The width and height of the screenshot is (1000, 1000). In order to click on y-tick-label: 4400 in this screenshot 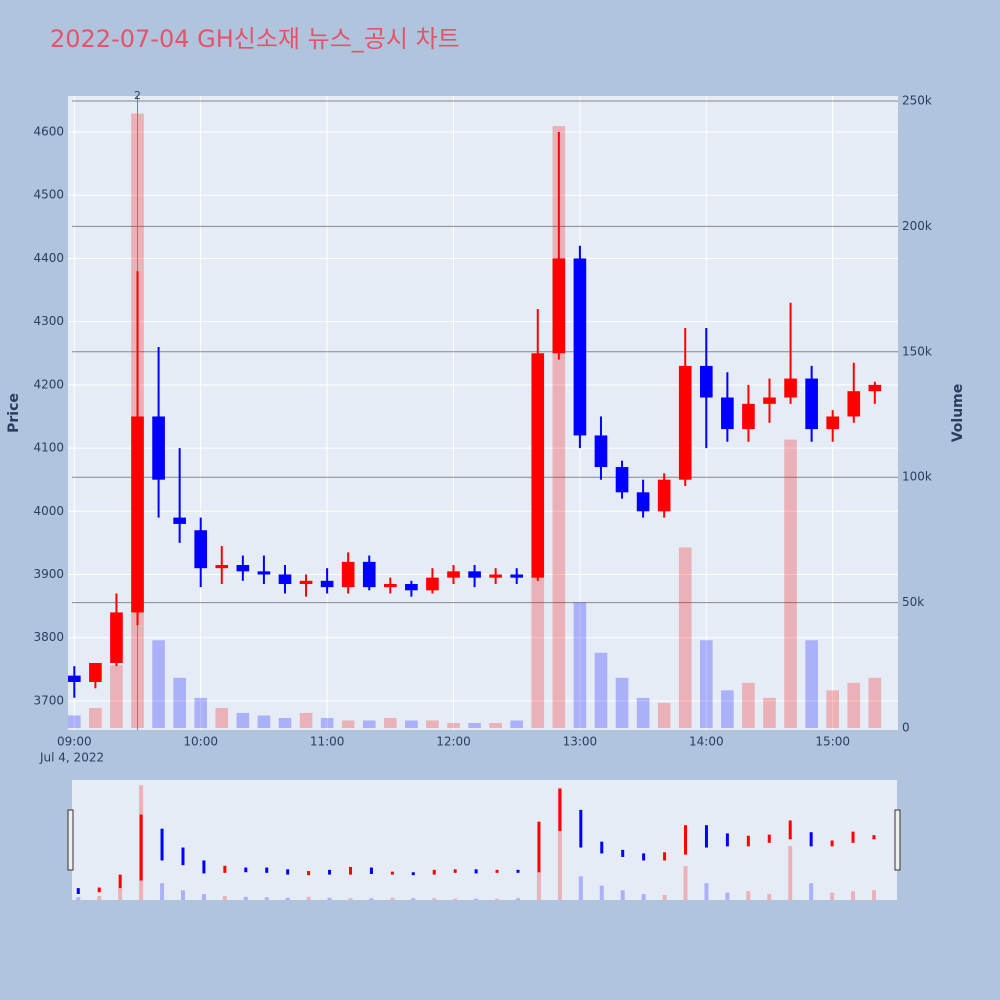, I will do `click(48, 258)`.